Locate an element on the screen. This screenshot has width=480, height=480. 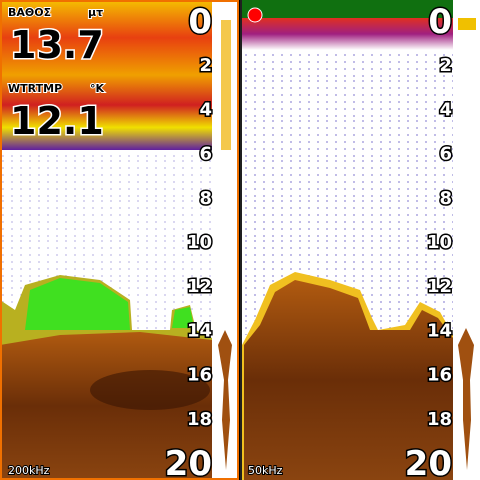
frequency: 50kHz is located at coordinates (265, 470).